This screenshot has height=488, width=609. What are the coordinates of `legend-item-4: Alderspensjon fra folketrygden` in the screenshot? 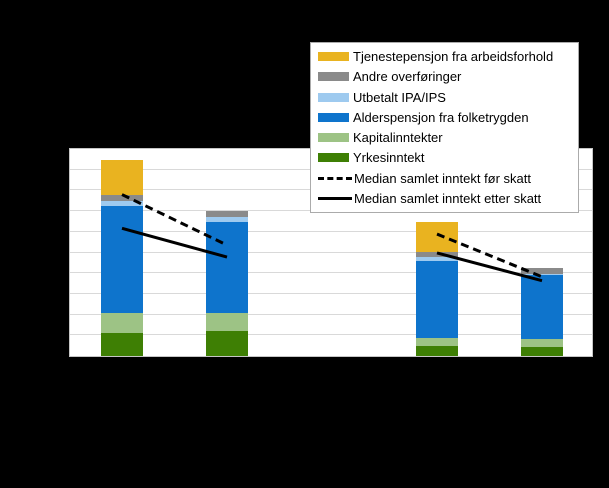 It's located at (446, 117).